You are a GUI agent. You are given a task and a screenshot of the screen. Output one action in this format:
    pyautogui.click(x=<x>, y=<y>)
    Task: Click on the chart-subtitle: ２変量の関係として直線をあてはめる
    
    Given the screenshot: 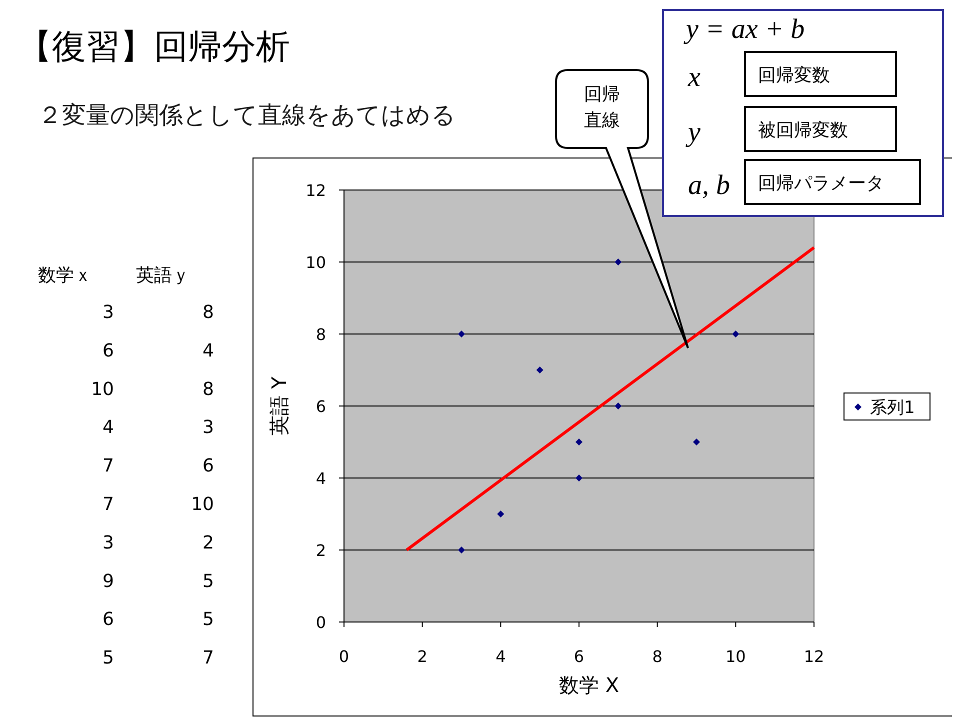 What is the action you would take?
    pyautogui.click(x=247, y=115)
    